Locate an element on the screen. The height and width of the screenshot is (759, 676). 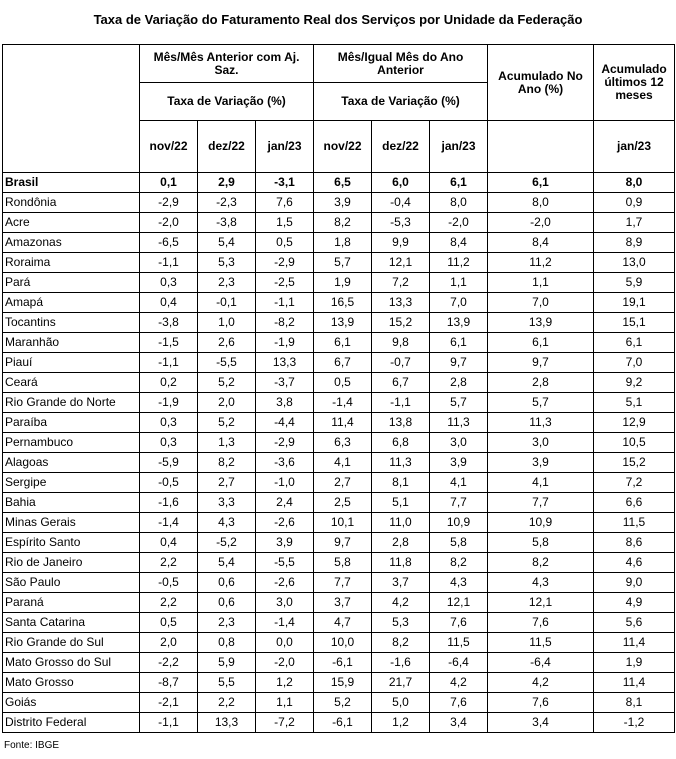
value-cell: 4,3 is located at coordinates (226, 522).